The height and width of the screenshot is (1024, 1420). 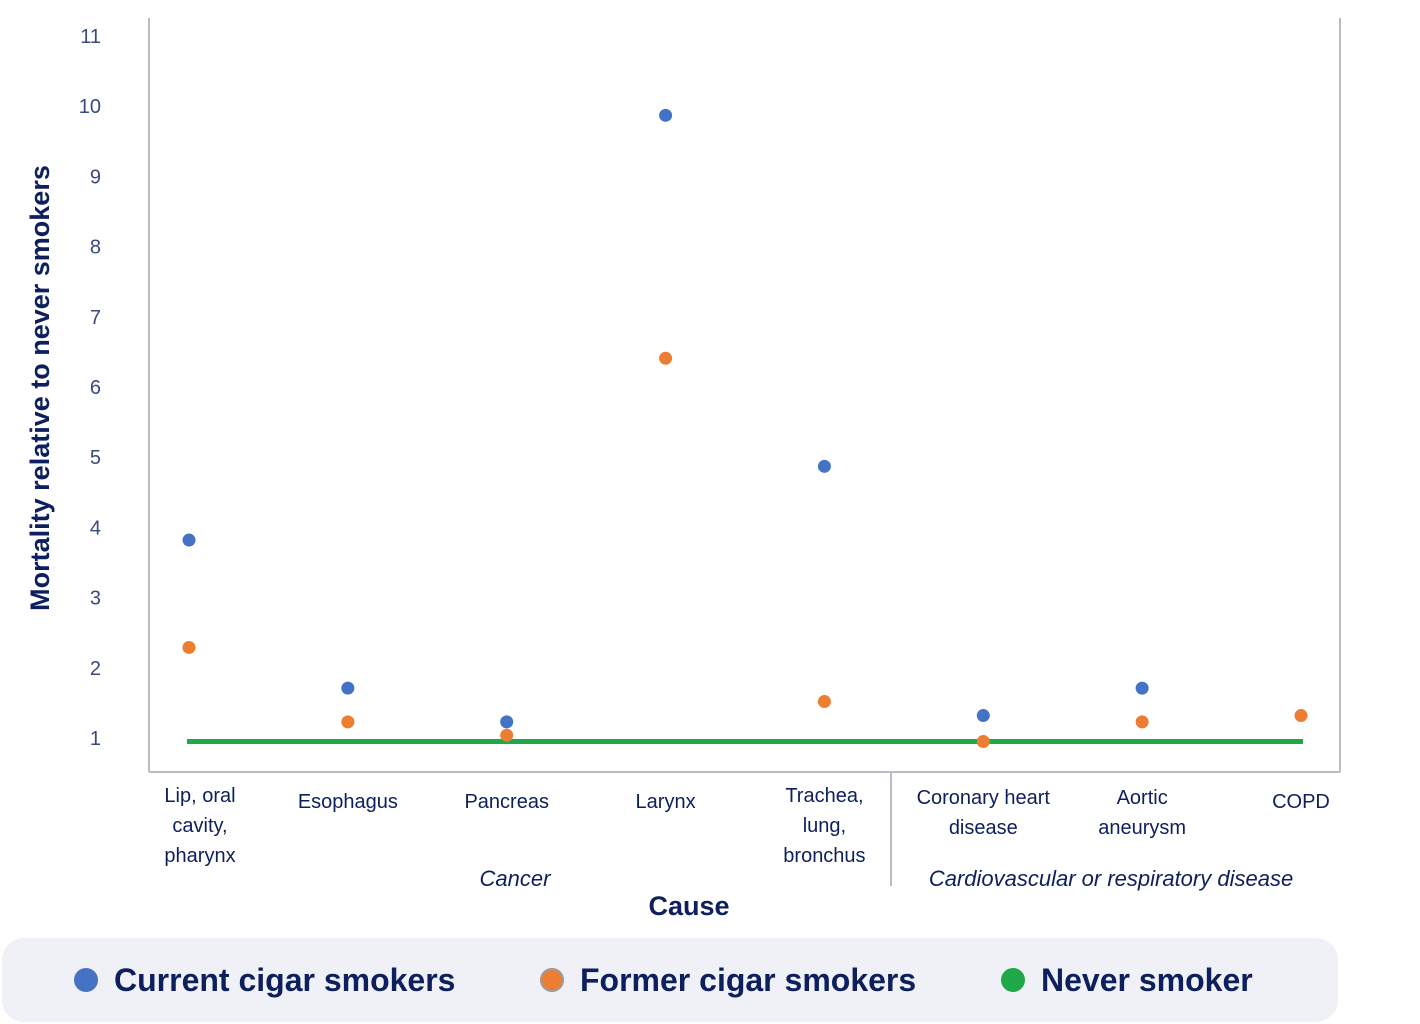 What do you see at coordinates (824, 796) in the screenshot?
I see `category-label-line: Trachea,` at bounding box center [824, 796].